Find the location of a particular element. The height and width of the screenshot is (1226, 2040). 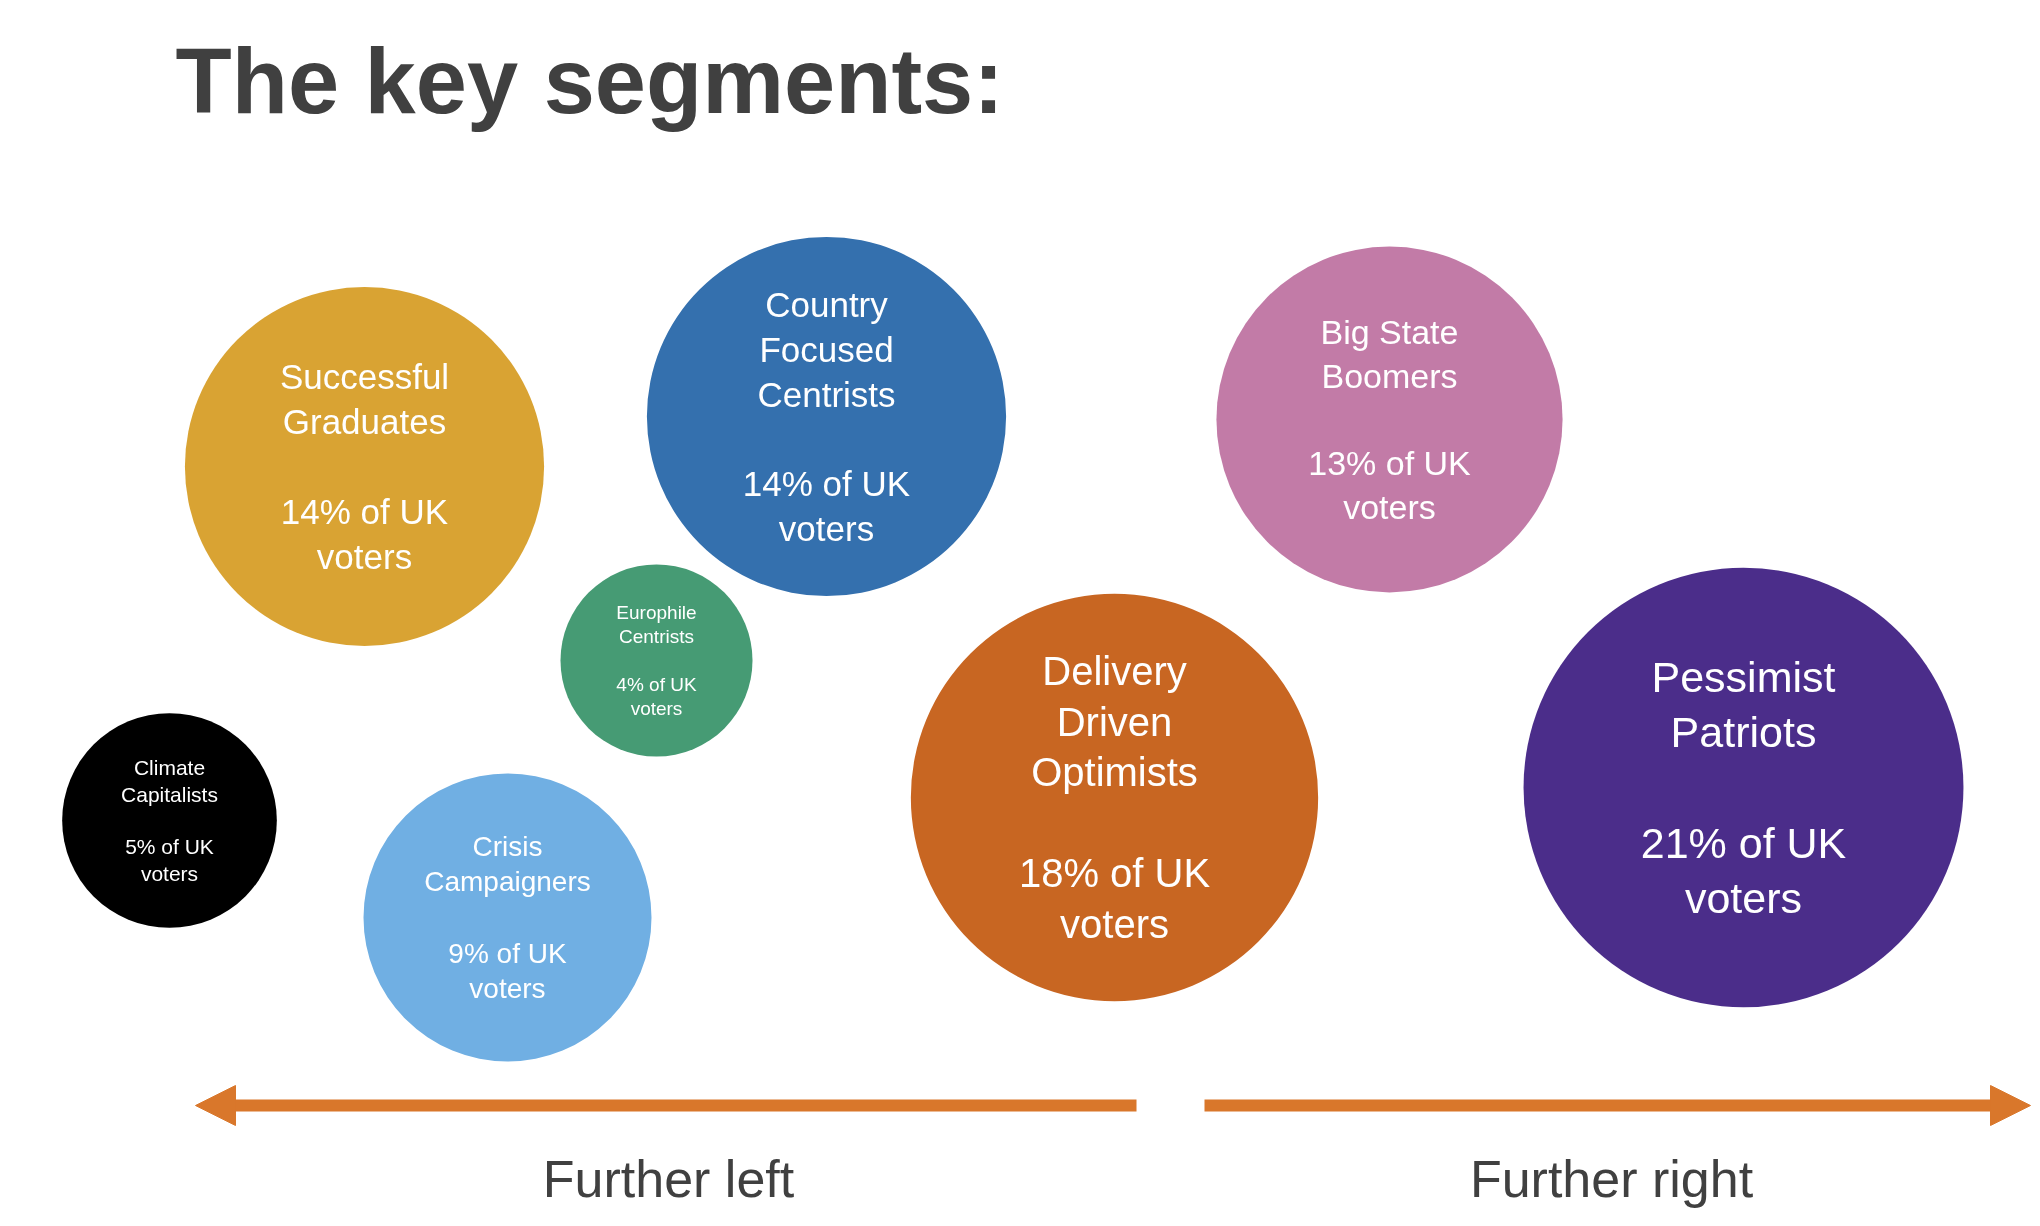

category-label: Successful Graduates is located at coordinates (364, 399).